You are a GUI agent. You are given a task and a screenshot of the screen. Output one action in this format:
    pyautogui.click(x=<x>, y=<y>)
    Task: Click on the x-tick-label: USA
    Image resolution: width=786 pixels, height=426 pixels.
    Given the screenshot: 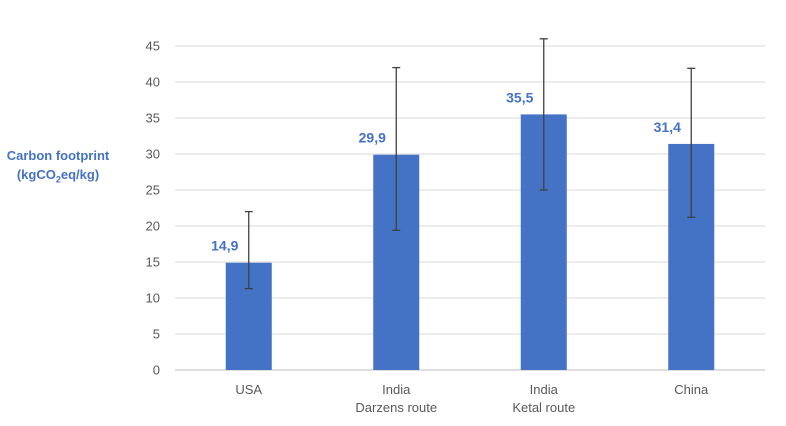 What is the action you would take?
    pyautogui.click(x=248, y=389)
    